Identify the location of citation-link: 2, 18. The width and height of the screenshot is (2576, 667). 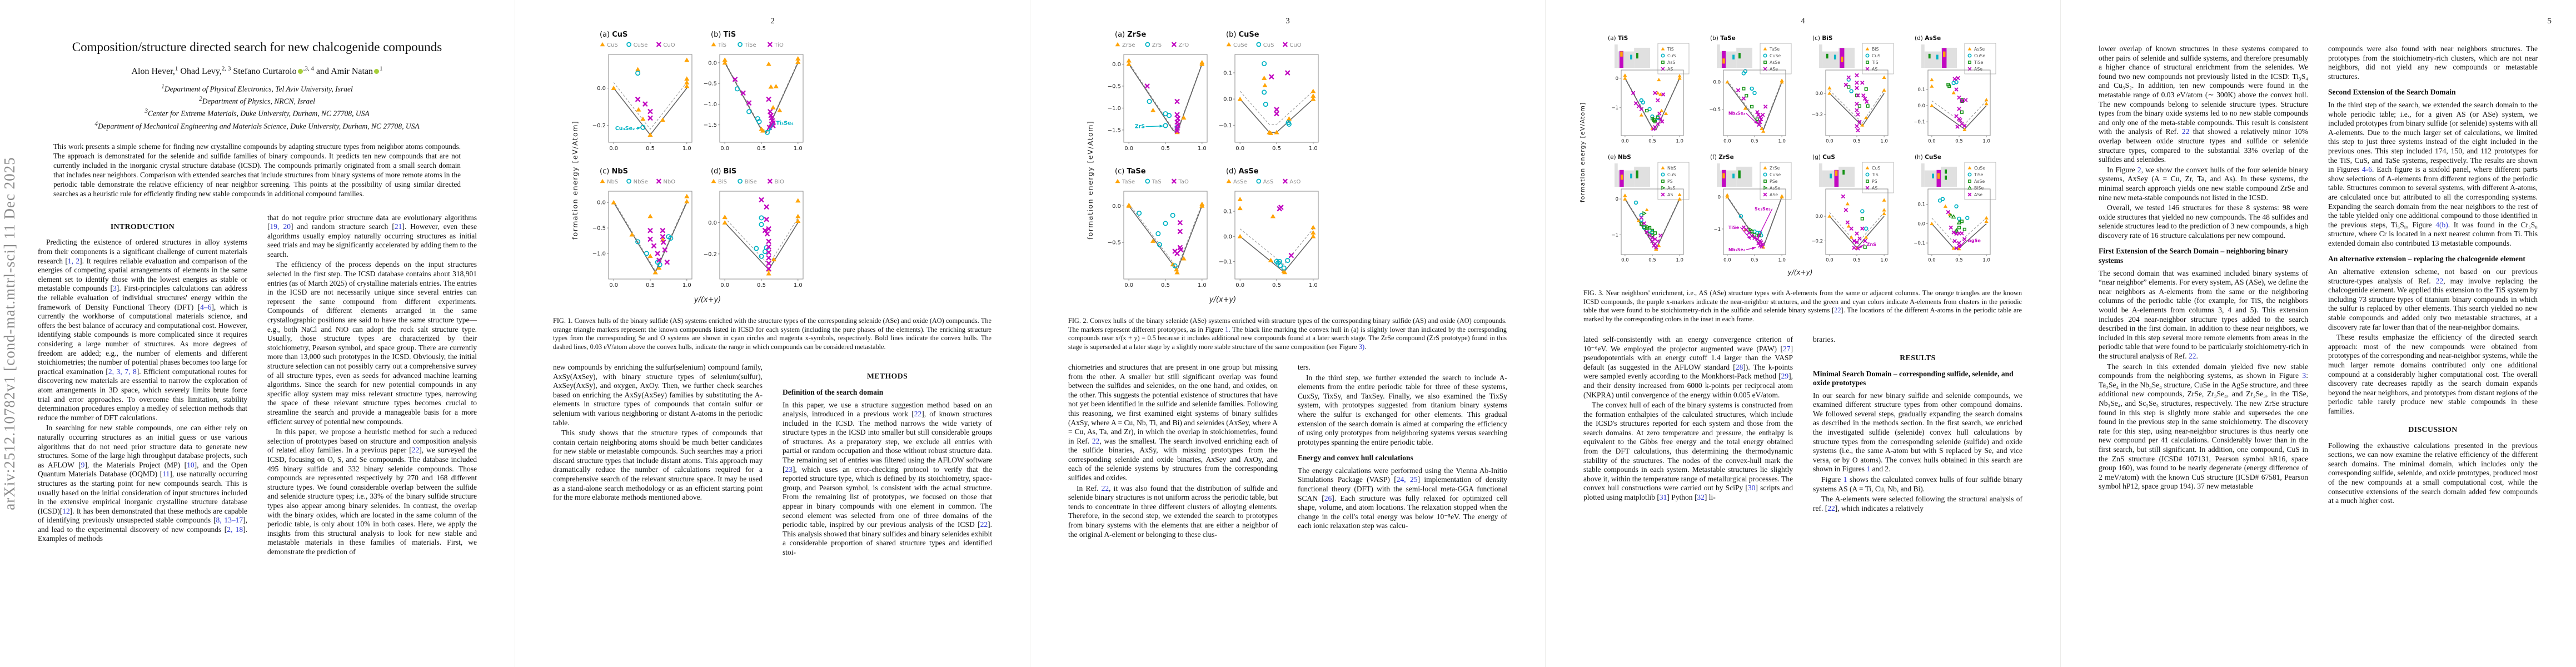
(235, 529).